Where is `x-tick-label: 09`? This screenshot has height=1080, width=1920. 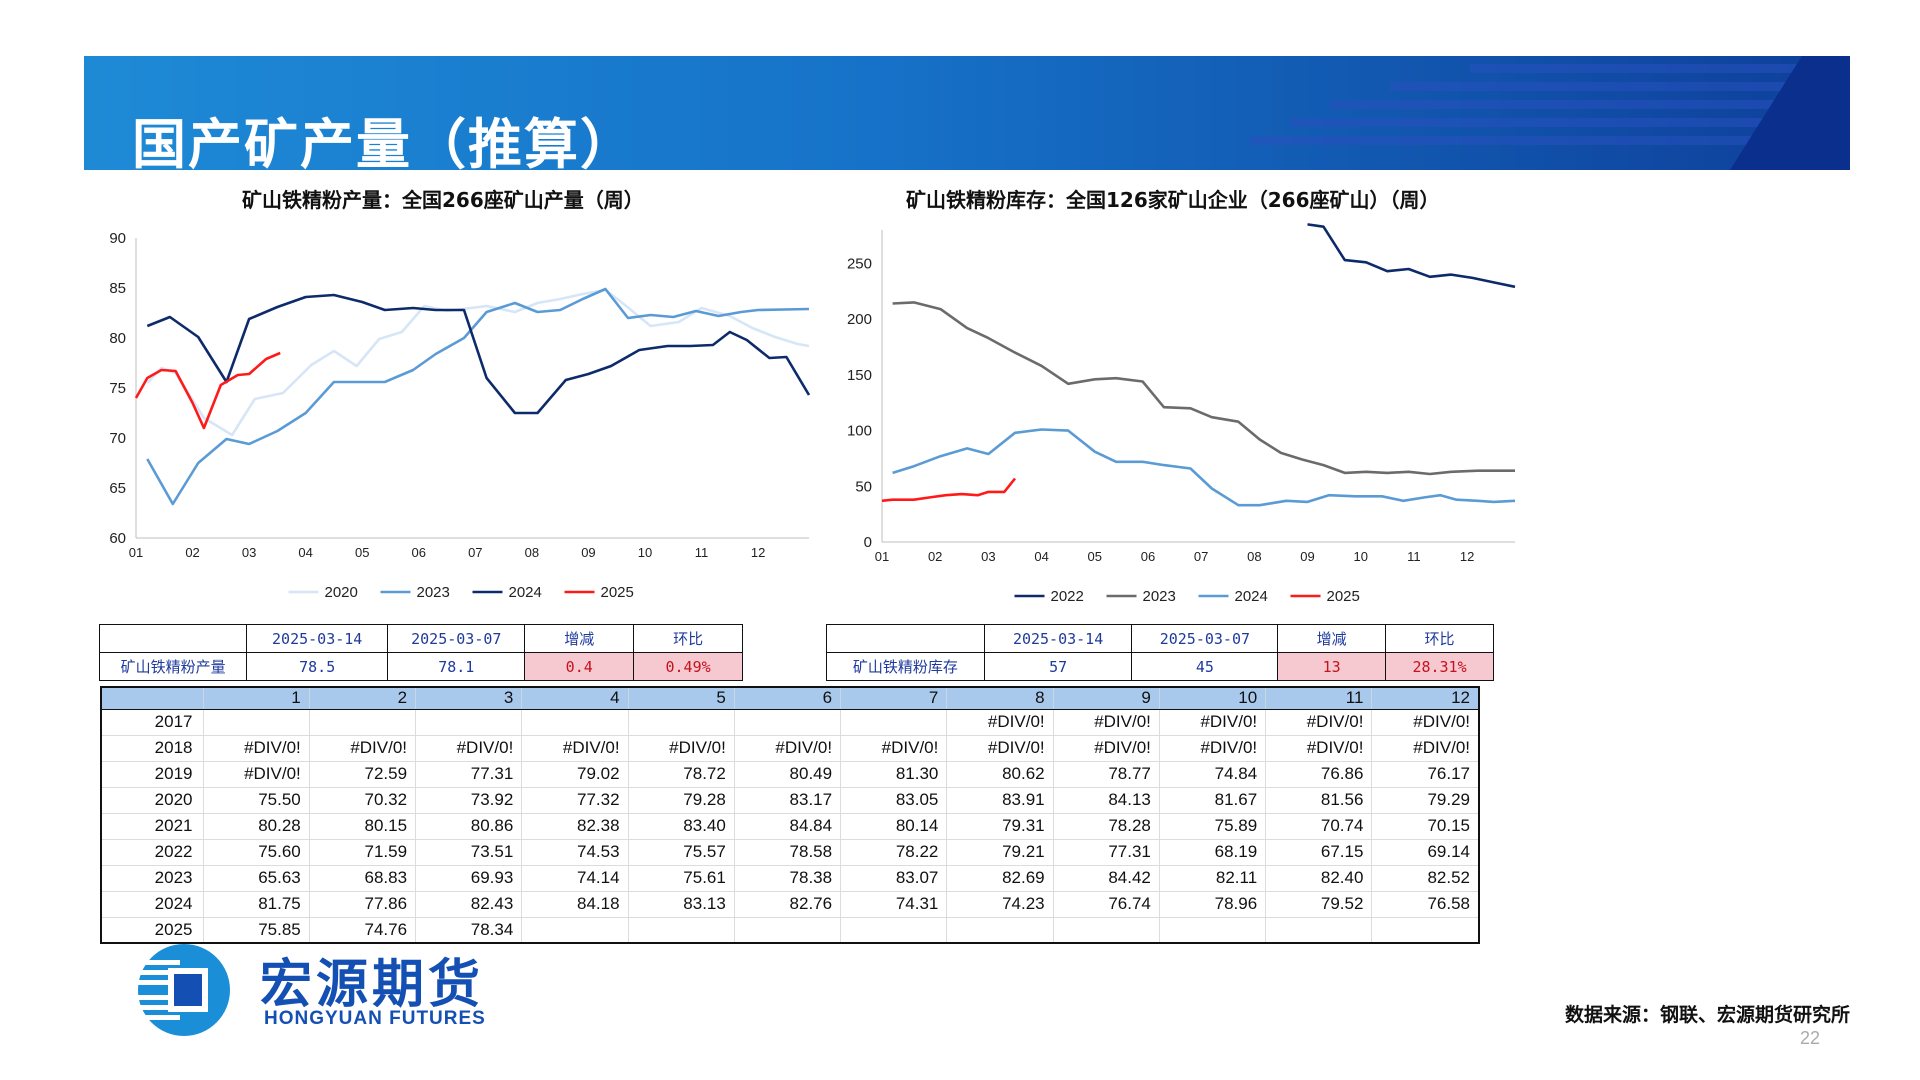 x-tick-label: 09 is located at coordinates (588, 552).